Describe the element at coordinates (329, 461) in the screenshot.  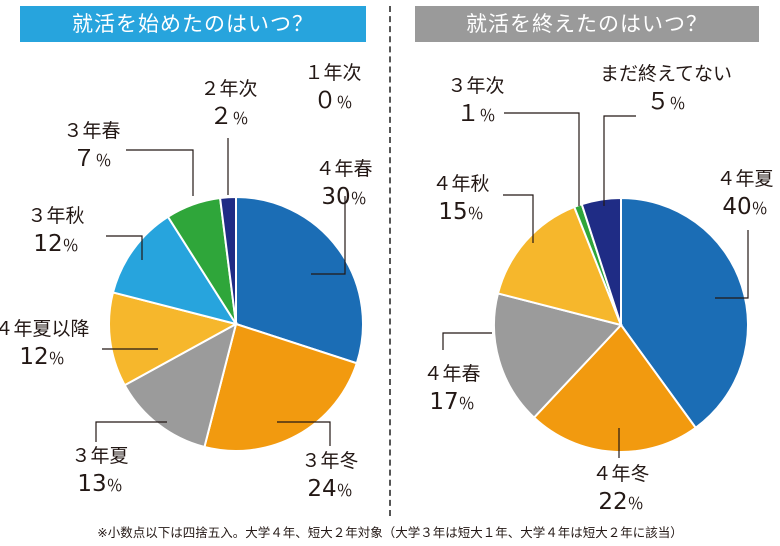
I see `slice-label: ３年冬` at that location.